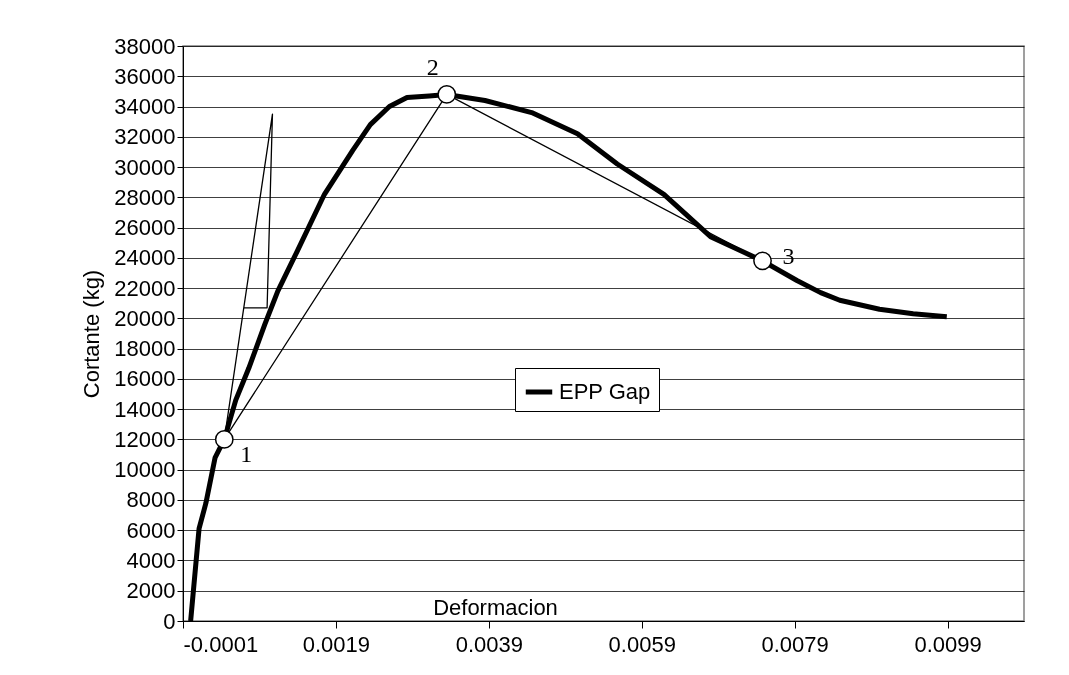 The image size is (1069, 675). What do you see at coordinates (151, 500) in the screenshot?
I see `y-tick-label: 8000` at bounding box center [151, 500].